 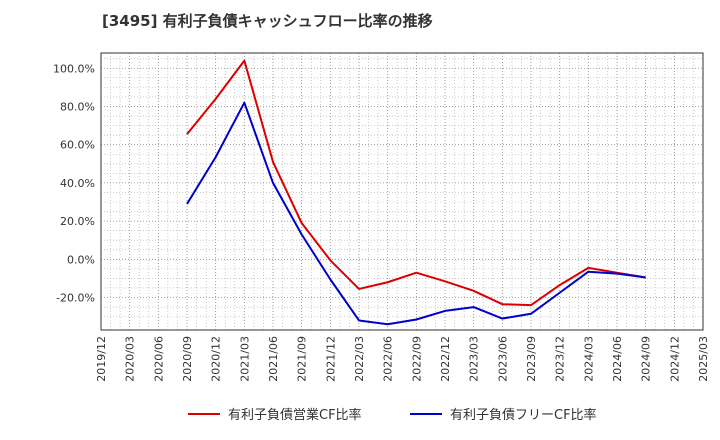 I want to click on x-tick-label: 2024/12, so click(x=674, y=359).